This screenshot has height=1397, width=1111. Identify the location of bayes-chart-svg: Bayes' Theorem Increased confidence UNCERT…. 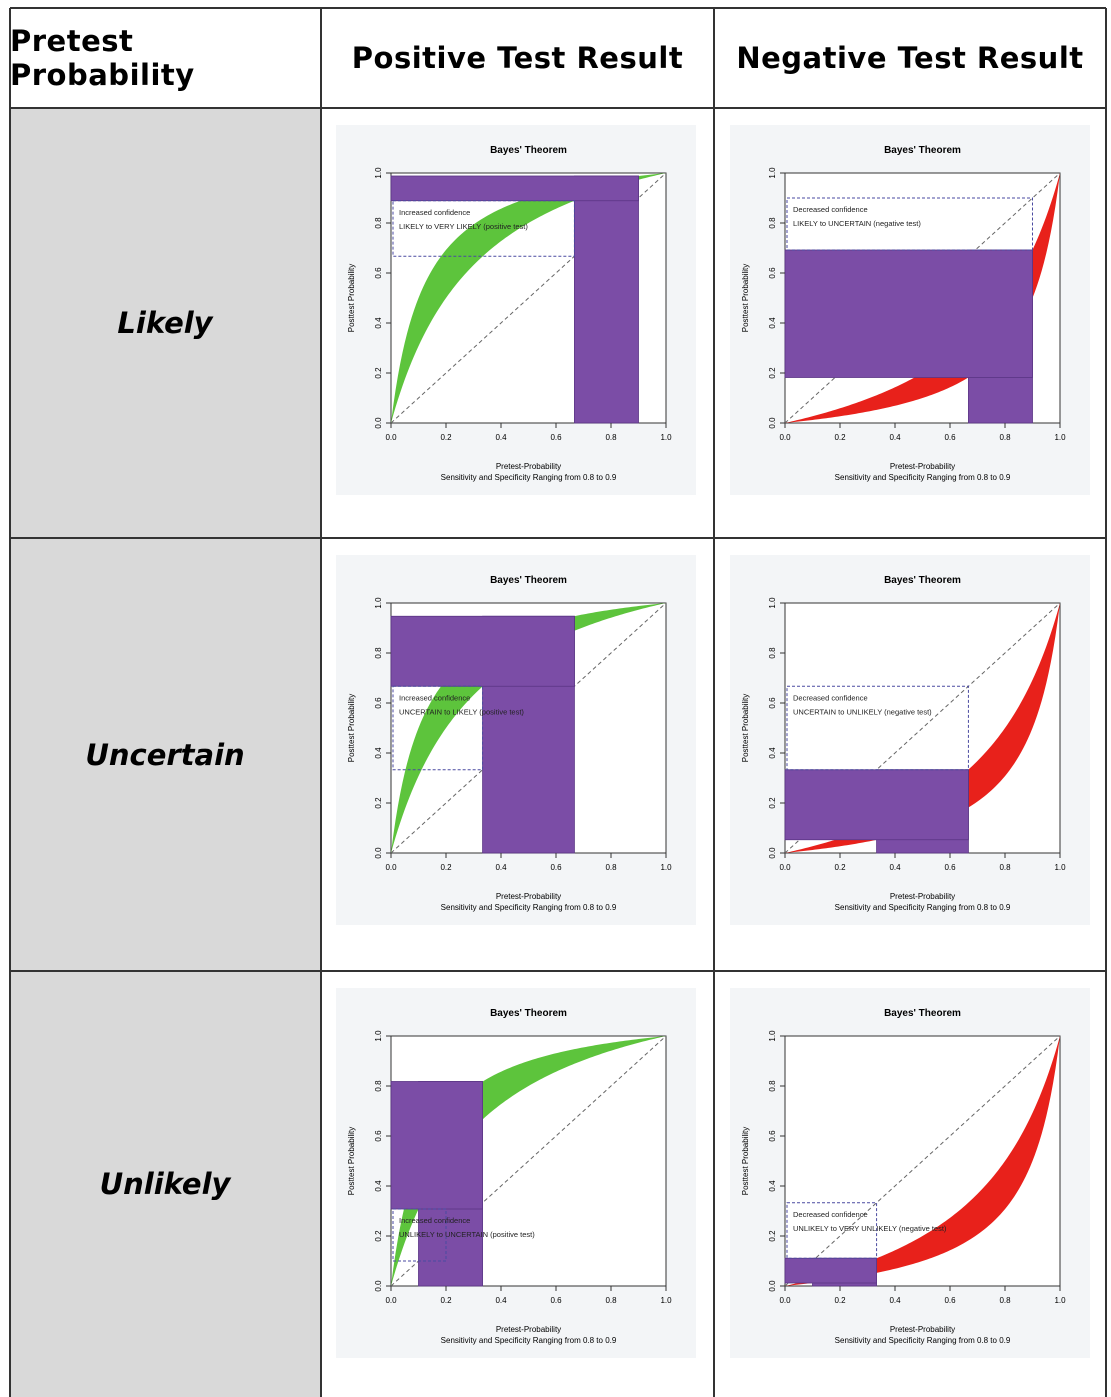
(516, 740).